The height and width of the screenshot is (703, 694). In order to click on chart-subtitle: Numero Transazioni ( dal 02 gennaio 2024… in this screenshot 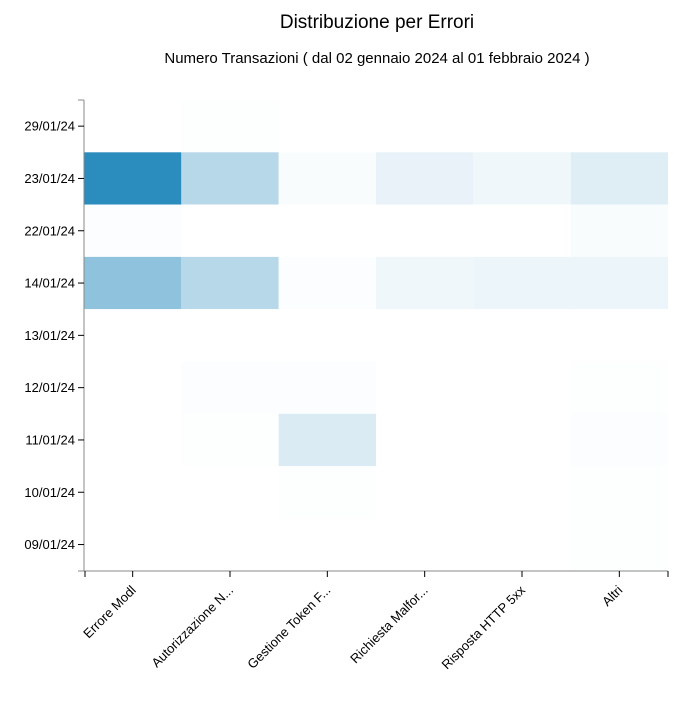, I will do `click(377, 58)`.